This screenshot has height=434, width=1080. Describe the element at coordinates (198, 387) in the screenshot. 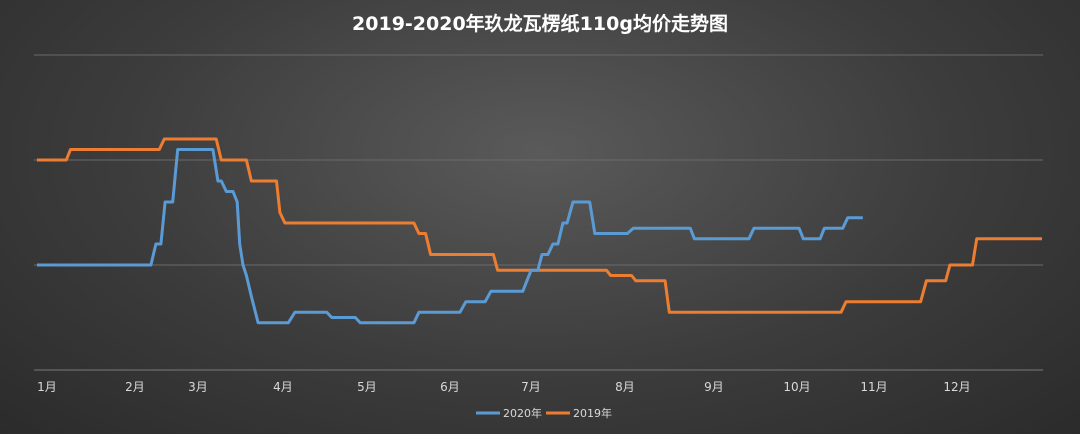

I see `x-tick-label: 3月` at that location.